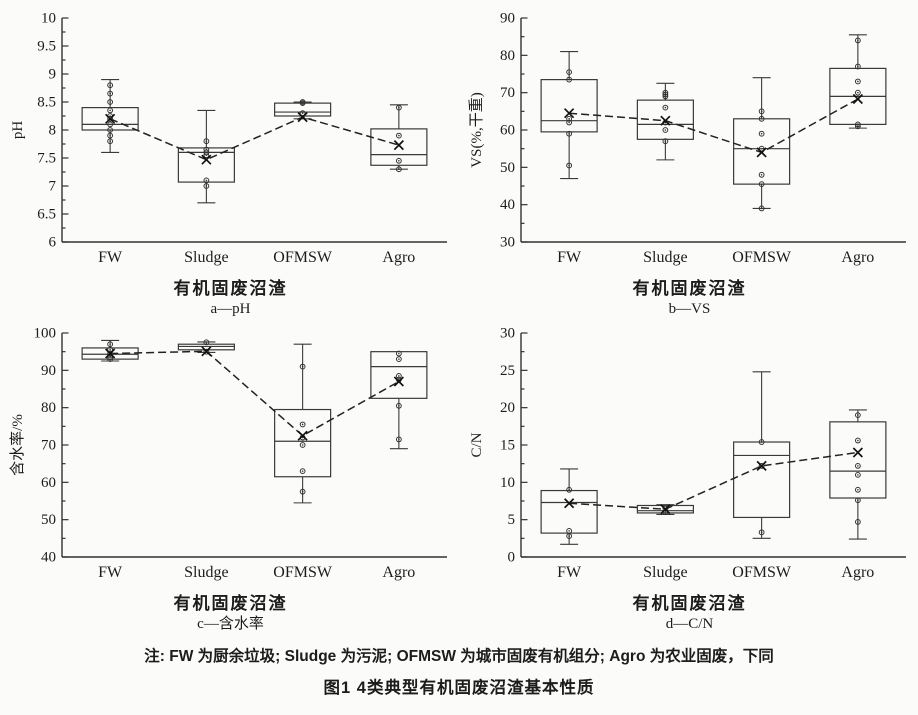  What do you see at coordinates (48, 408) in the screenshot?
I see `y-tick-label: 80` at bounding box center [48, 408].